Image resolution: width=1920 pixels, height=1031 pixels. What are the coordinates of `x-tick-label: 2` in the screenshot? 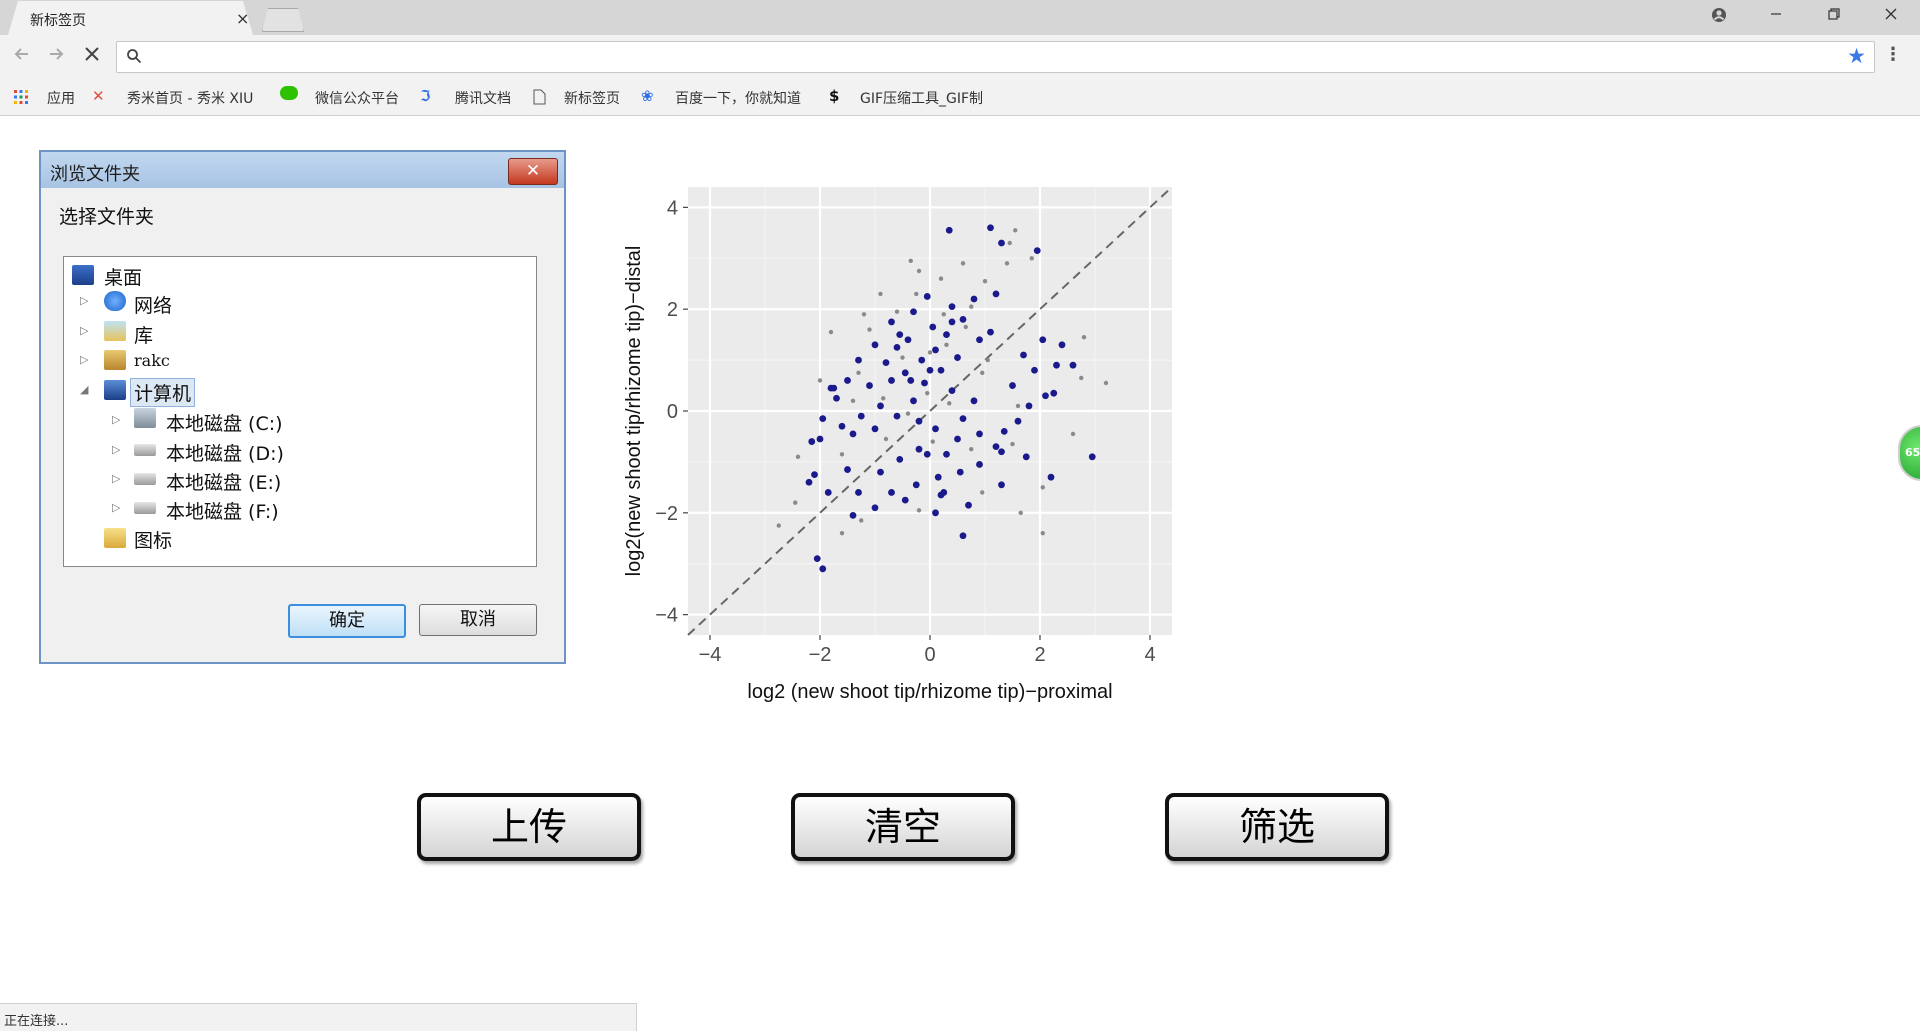 It's located at (1039, 655).